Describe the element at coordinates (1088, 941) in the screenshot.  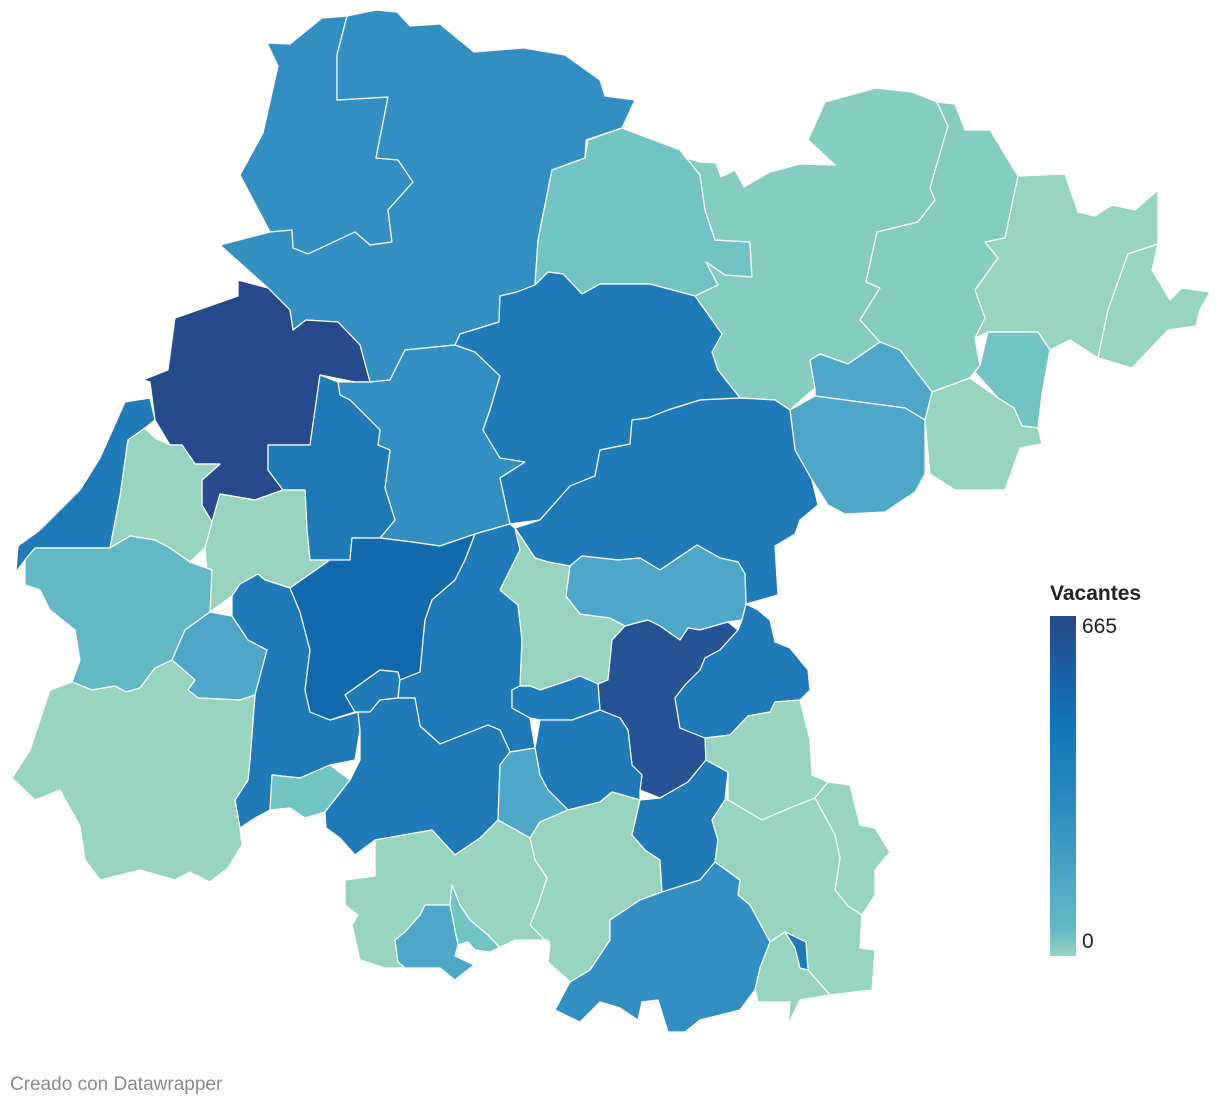
I see `legend-min-label: 0` at that location.